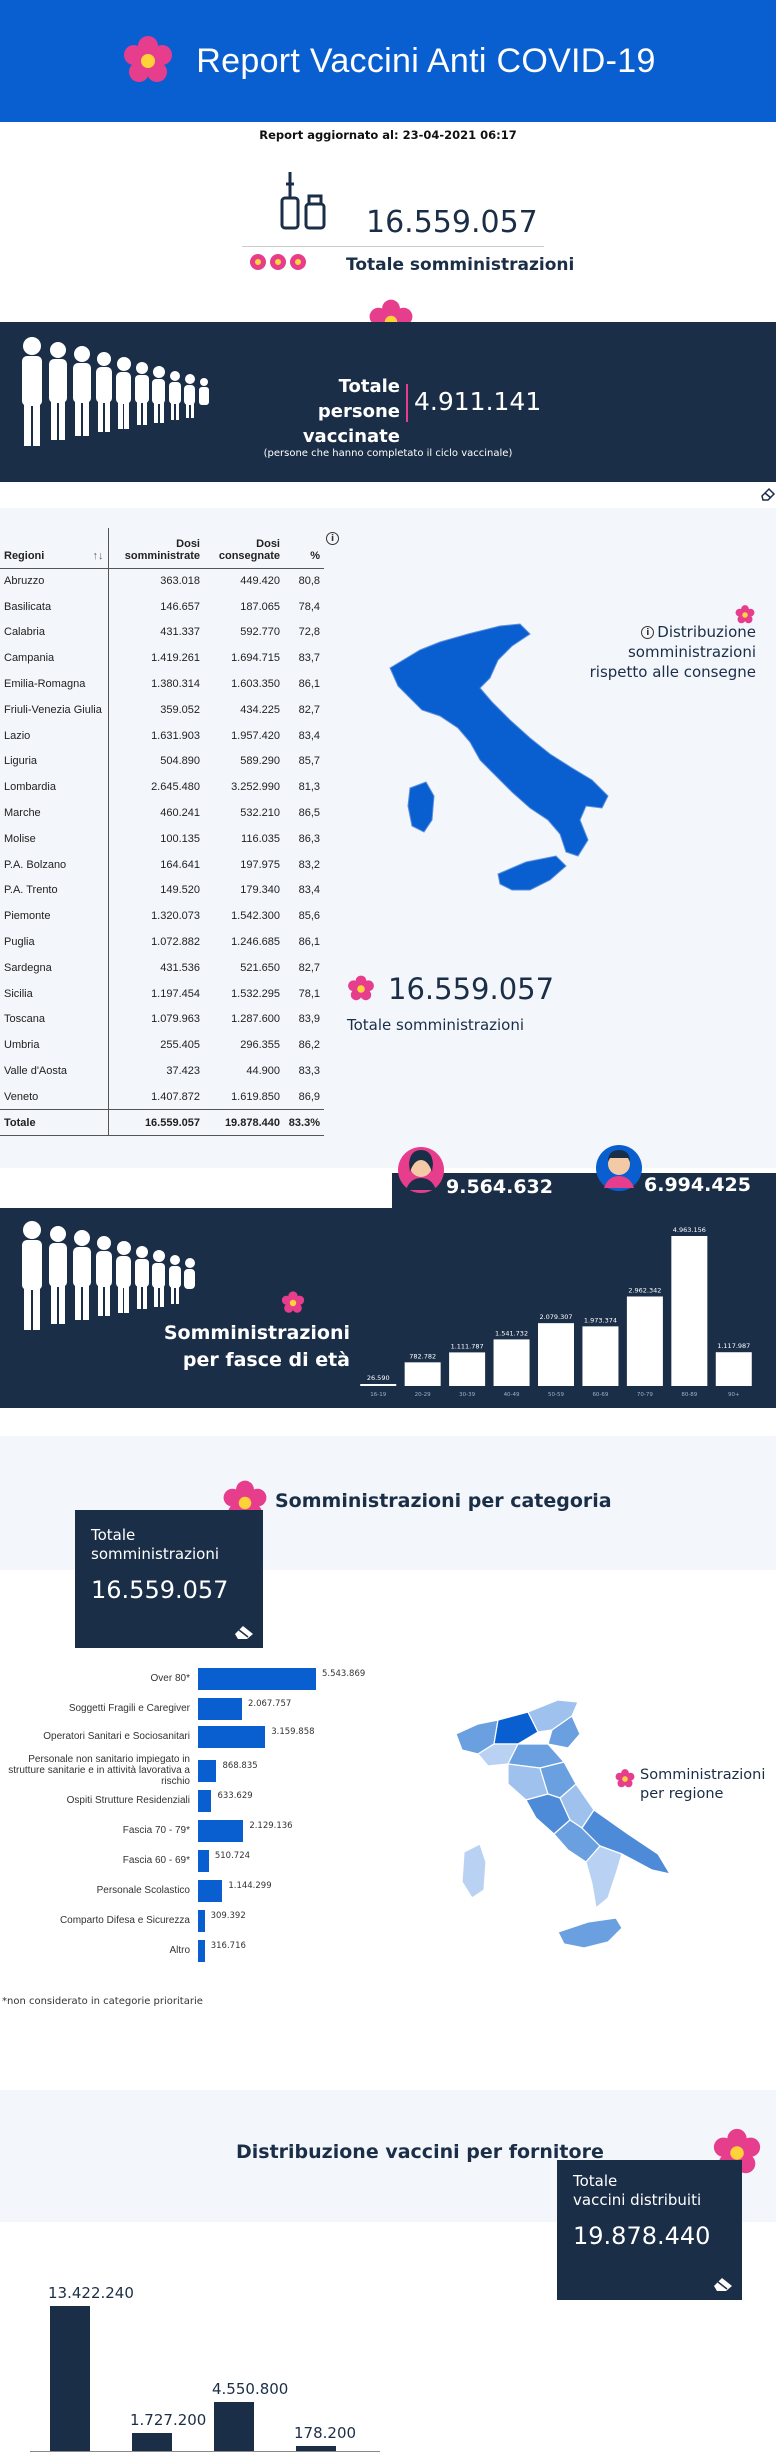 The height and width of the screenshot is (2452, 776). Describe the element at coordinates (162, 735) in the screenshot. I see `table-row: Lazio 1.631.903 1.957.420 83,4` at that location.